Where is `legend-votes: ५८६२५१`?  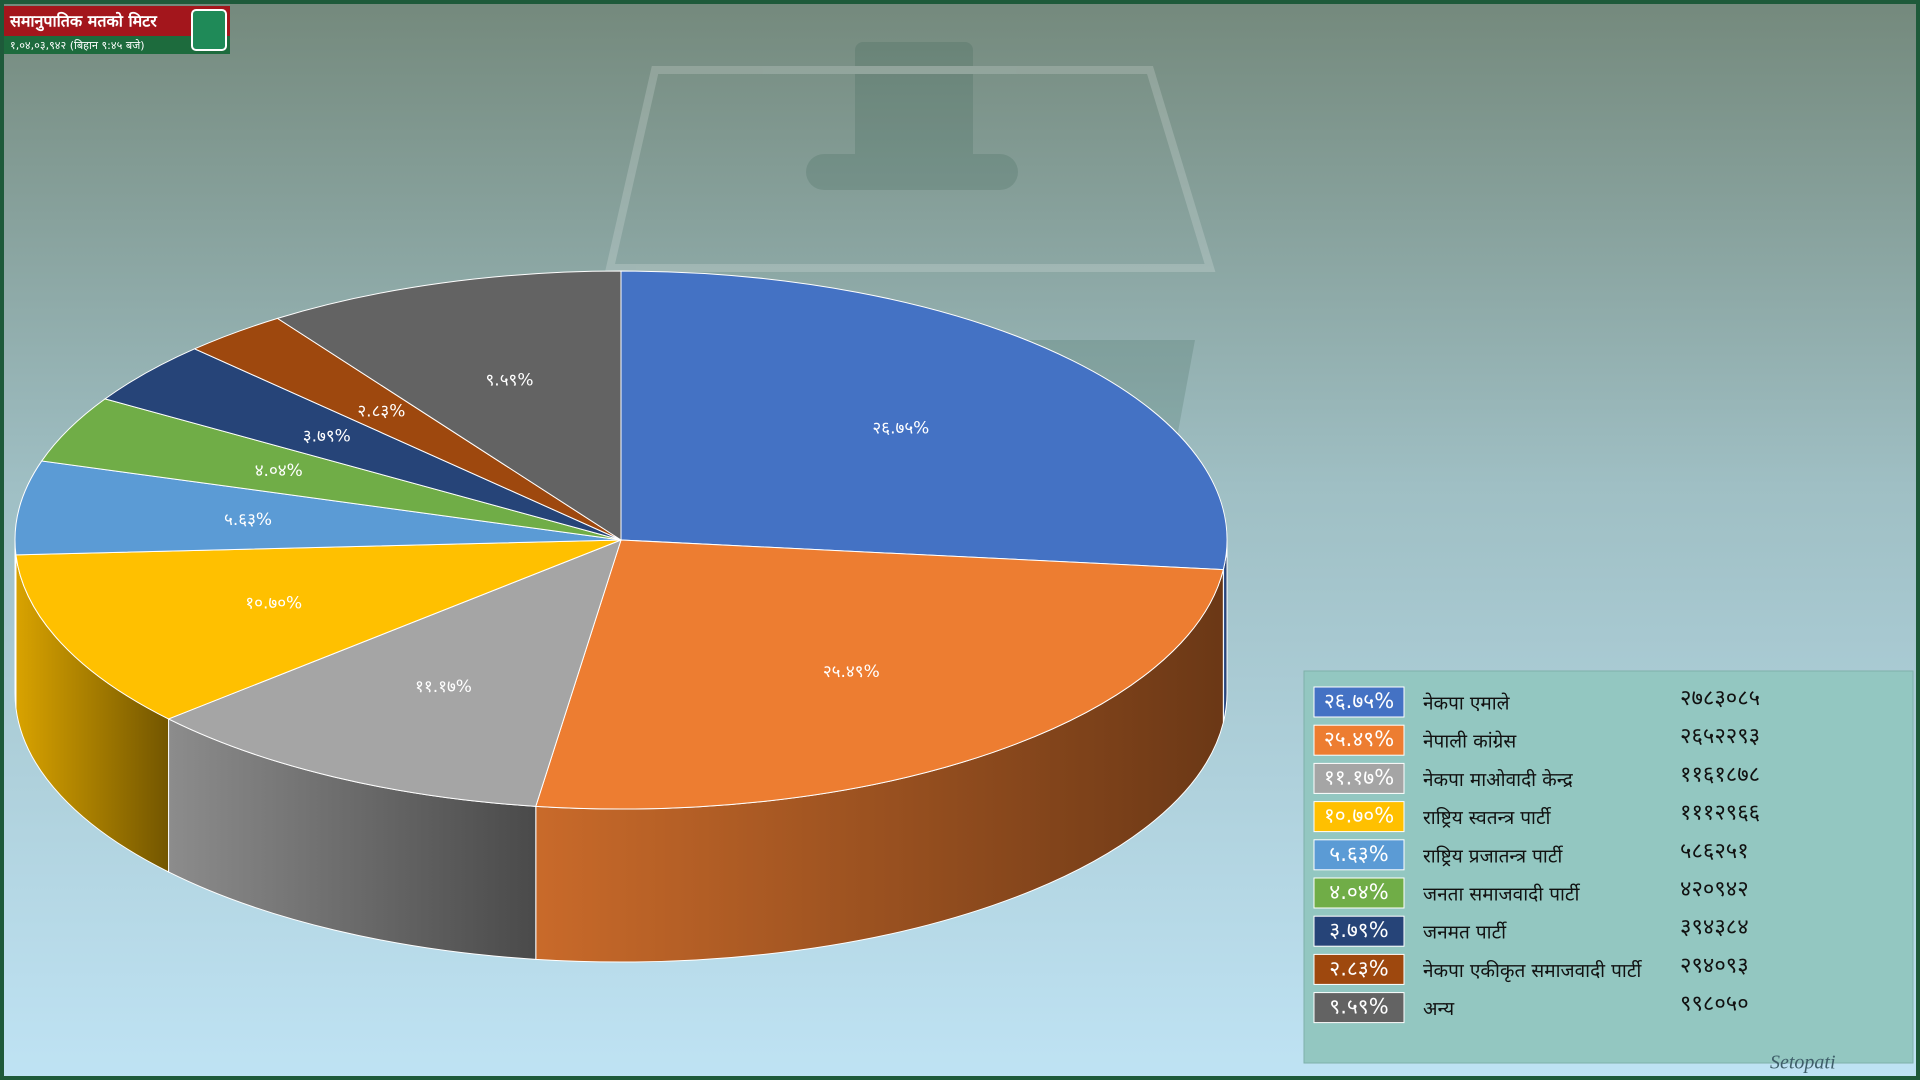
legend-votes: ५८६२५१ is located at coordinates (1714, 851).